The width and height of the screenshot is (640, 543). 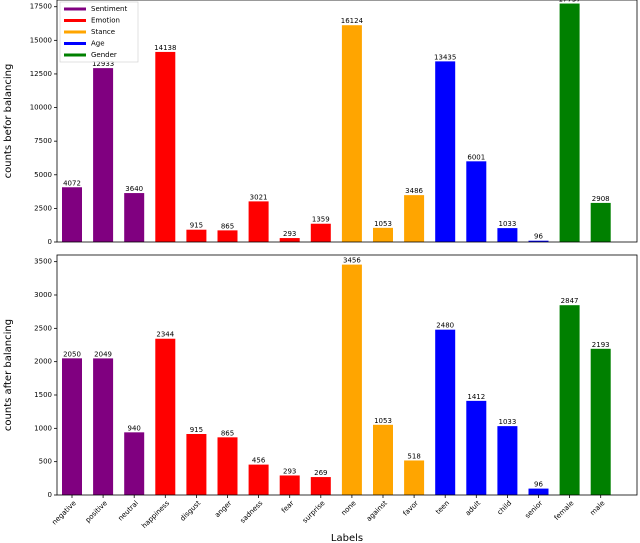 What do you see at coordinates (50, 495) in the screenshot?
I see `y-tick-label: 0` at bounding box center [50, 495].